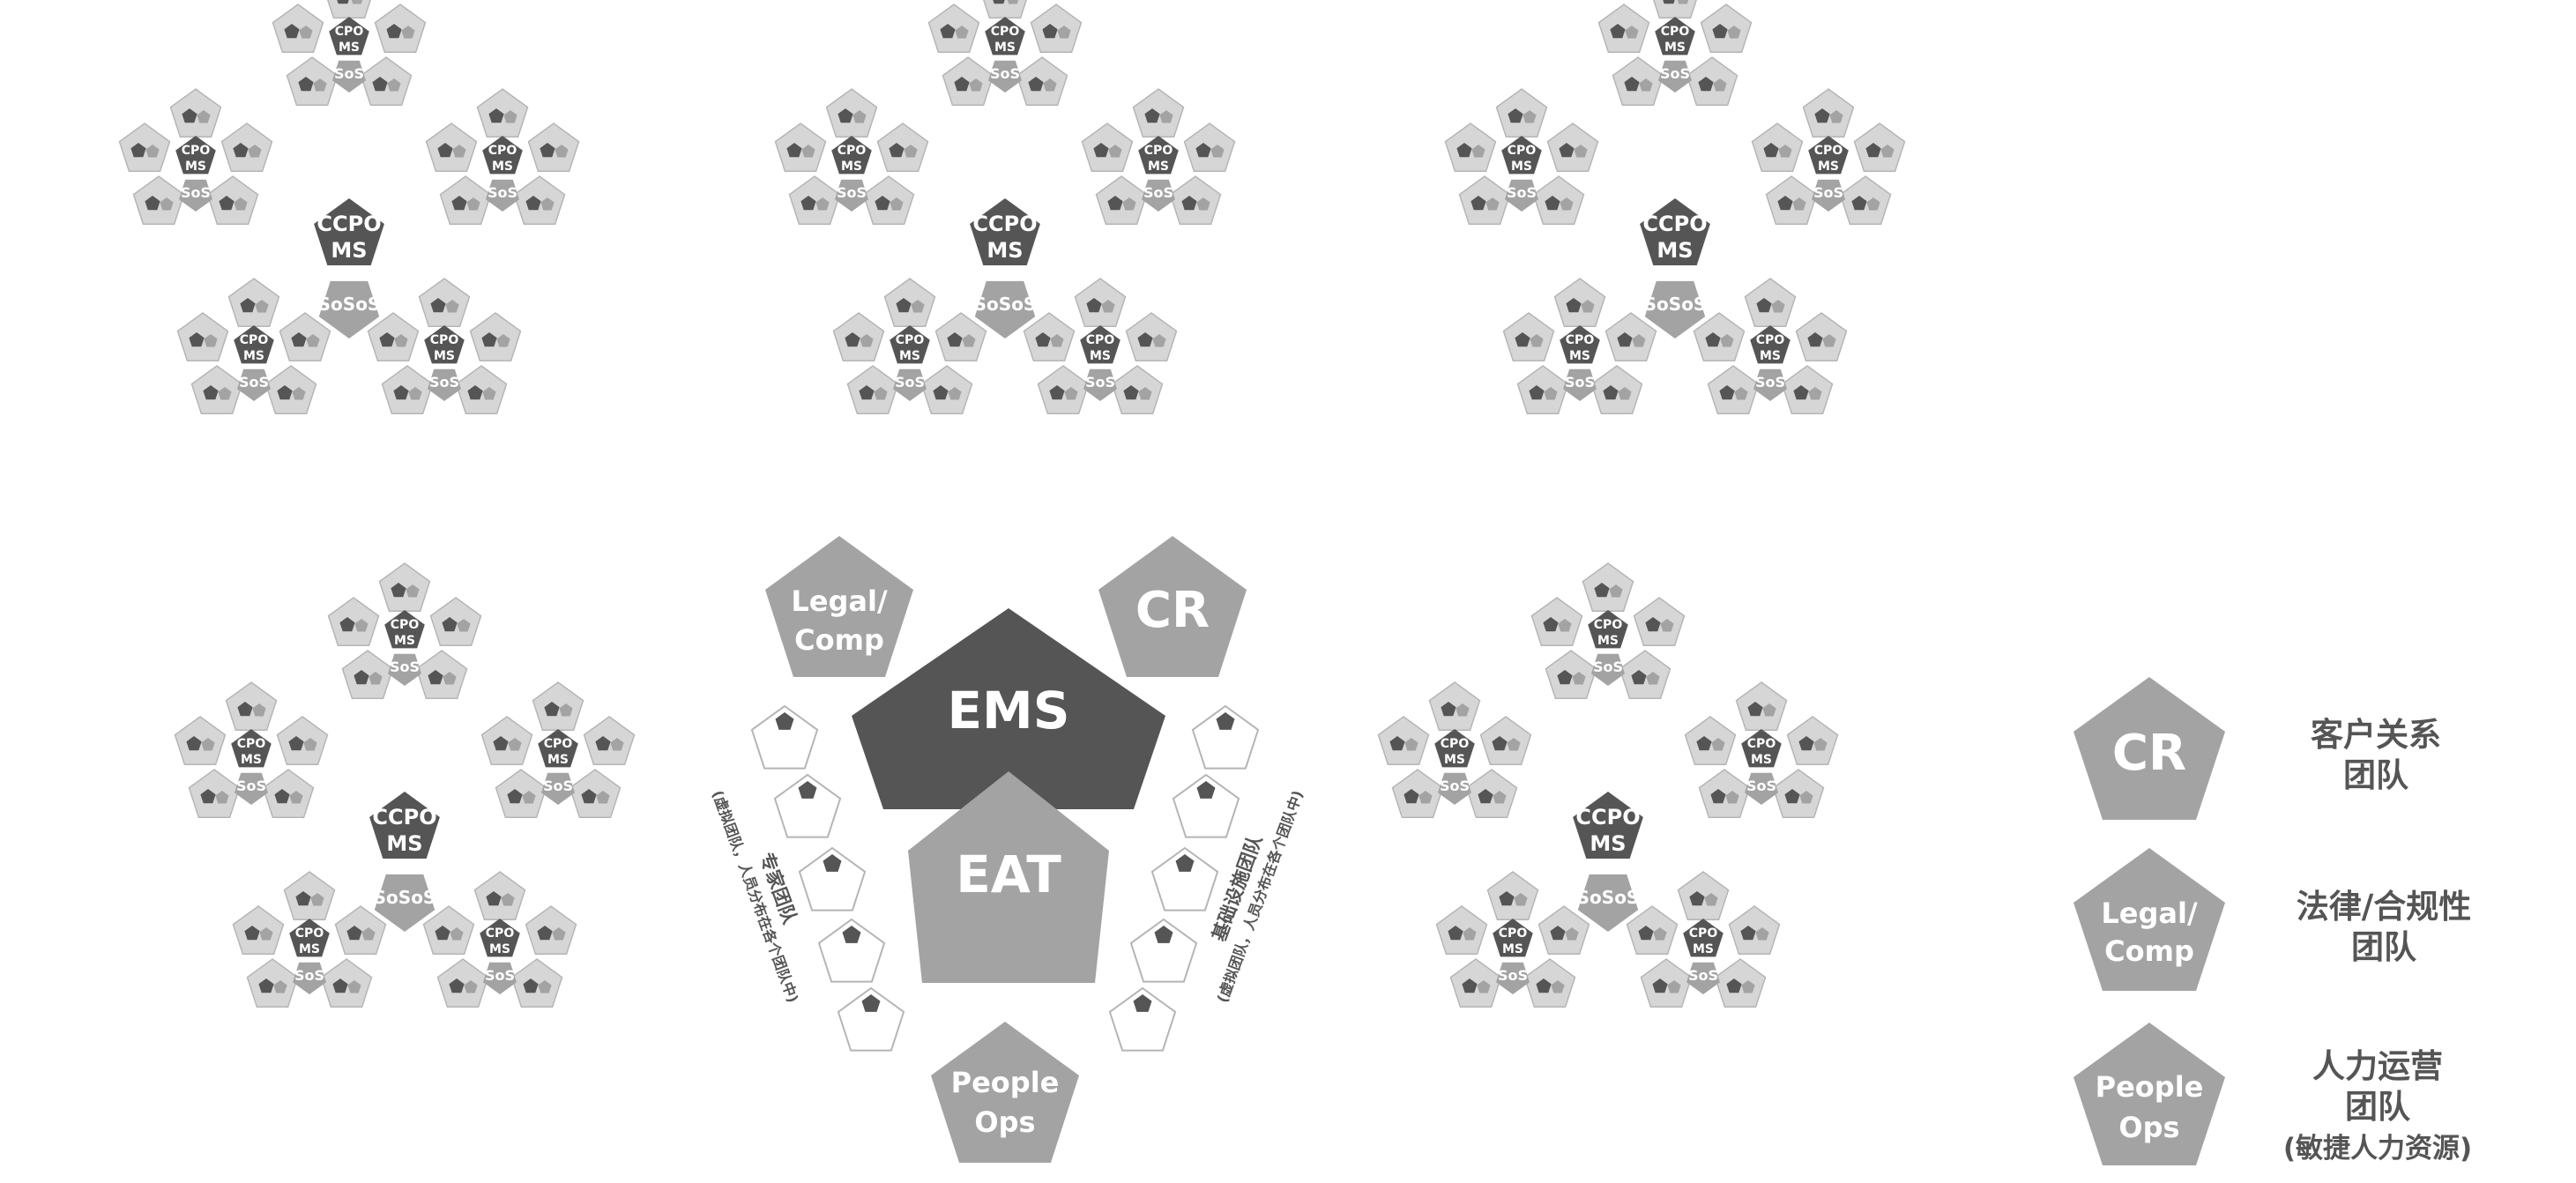 Image resolution: width=2576 pixels, height=1183 pixels. I want to click on ems-pentagon, so click(1008, 708).